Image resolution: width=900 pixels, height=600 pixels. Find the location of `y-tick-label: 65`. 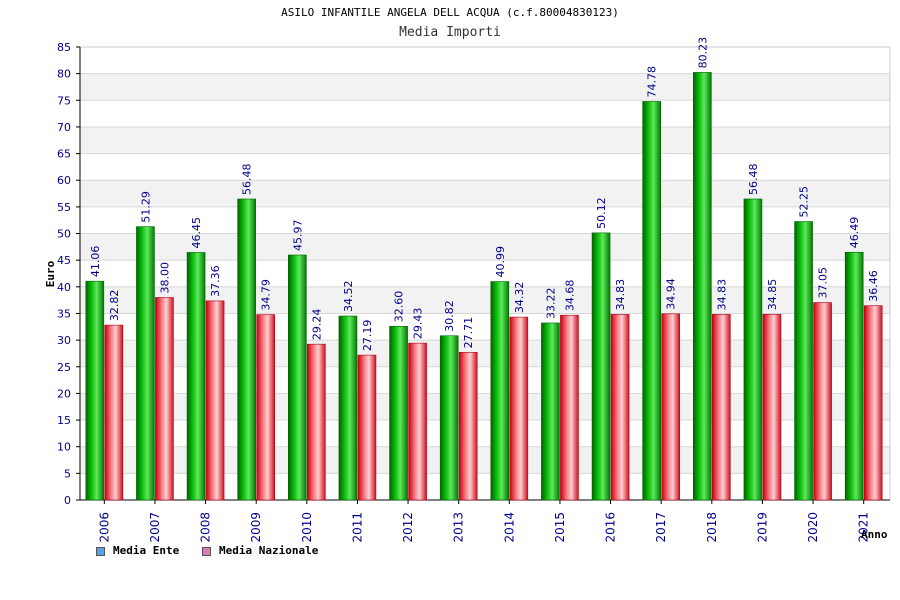

y-tick-label: 65 is located at coordinates (64, 154).